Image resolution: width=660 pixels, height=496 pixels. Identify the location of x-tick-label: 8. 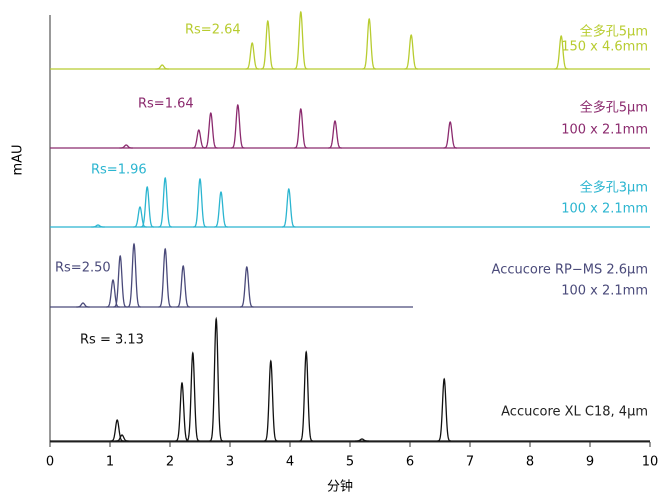
(530, 462).